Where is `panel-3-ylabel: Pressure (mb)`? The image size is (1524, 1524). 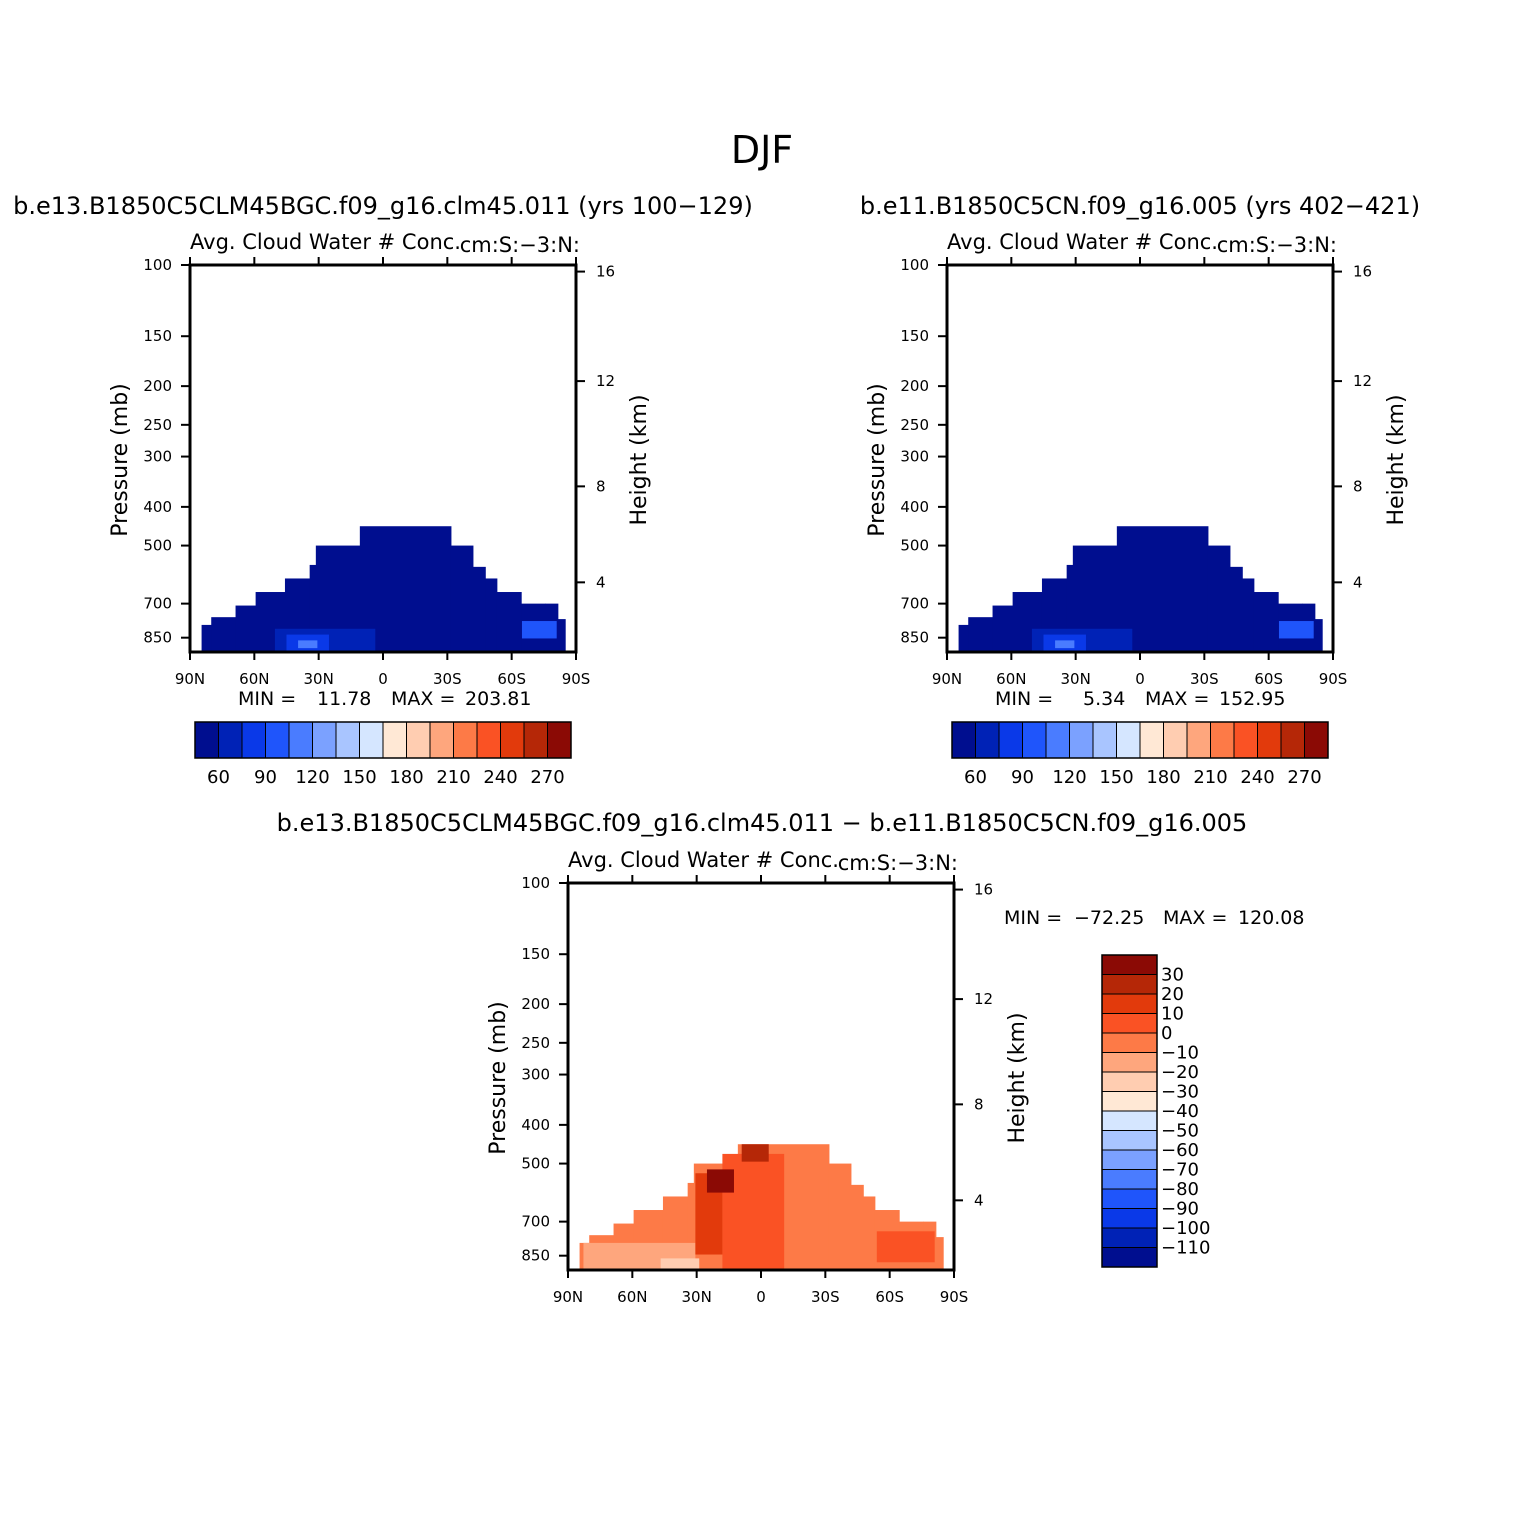 panel-3-ylabel: Pressure (mb) is located at coordinates (498, 1078).